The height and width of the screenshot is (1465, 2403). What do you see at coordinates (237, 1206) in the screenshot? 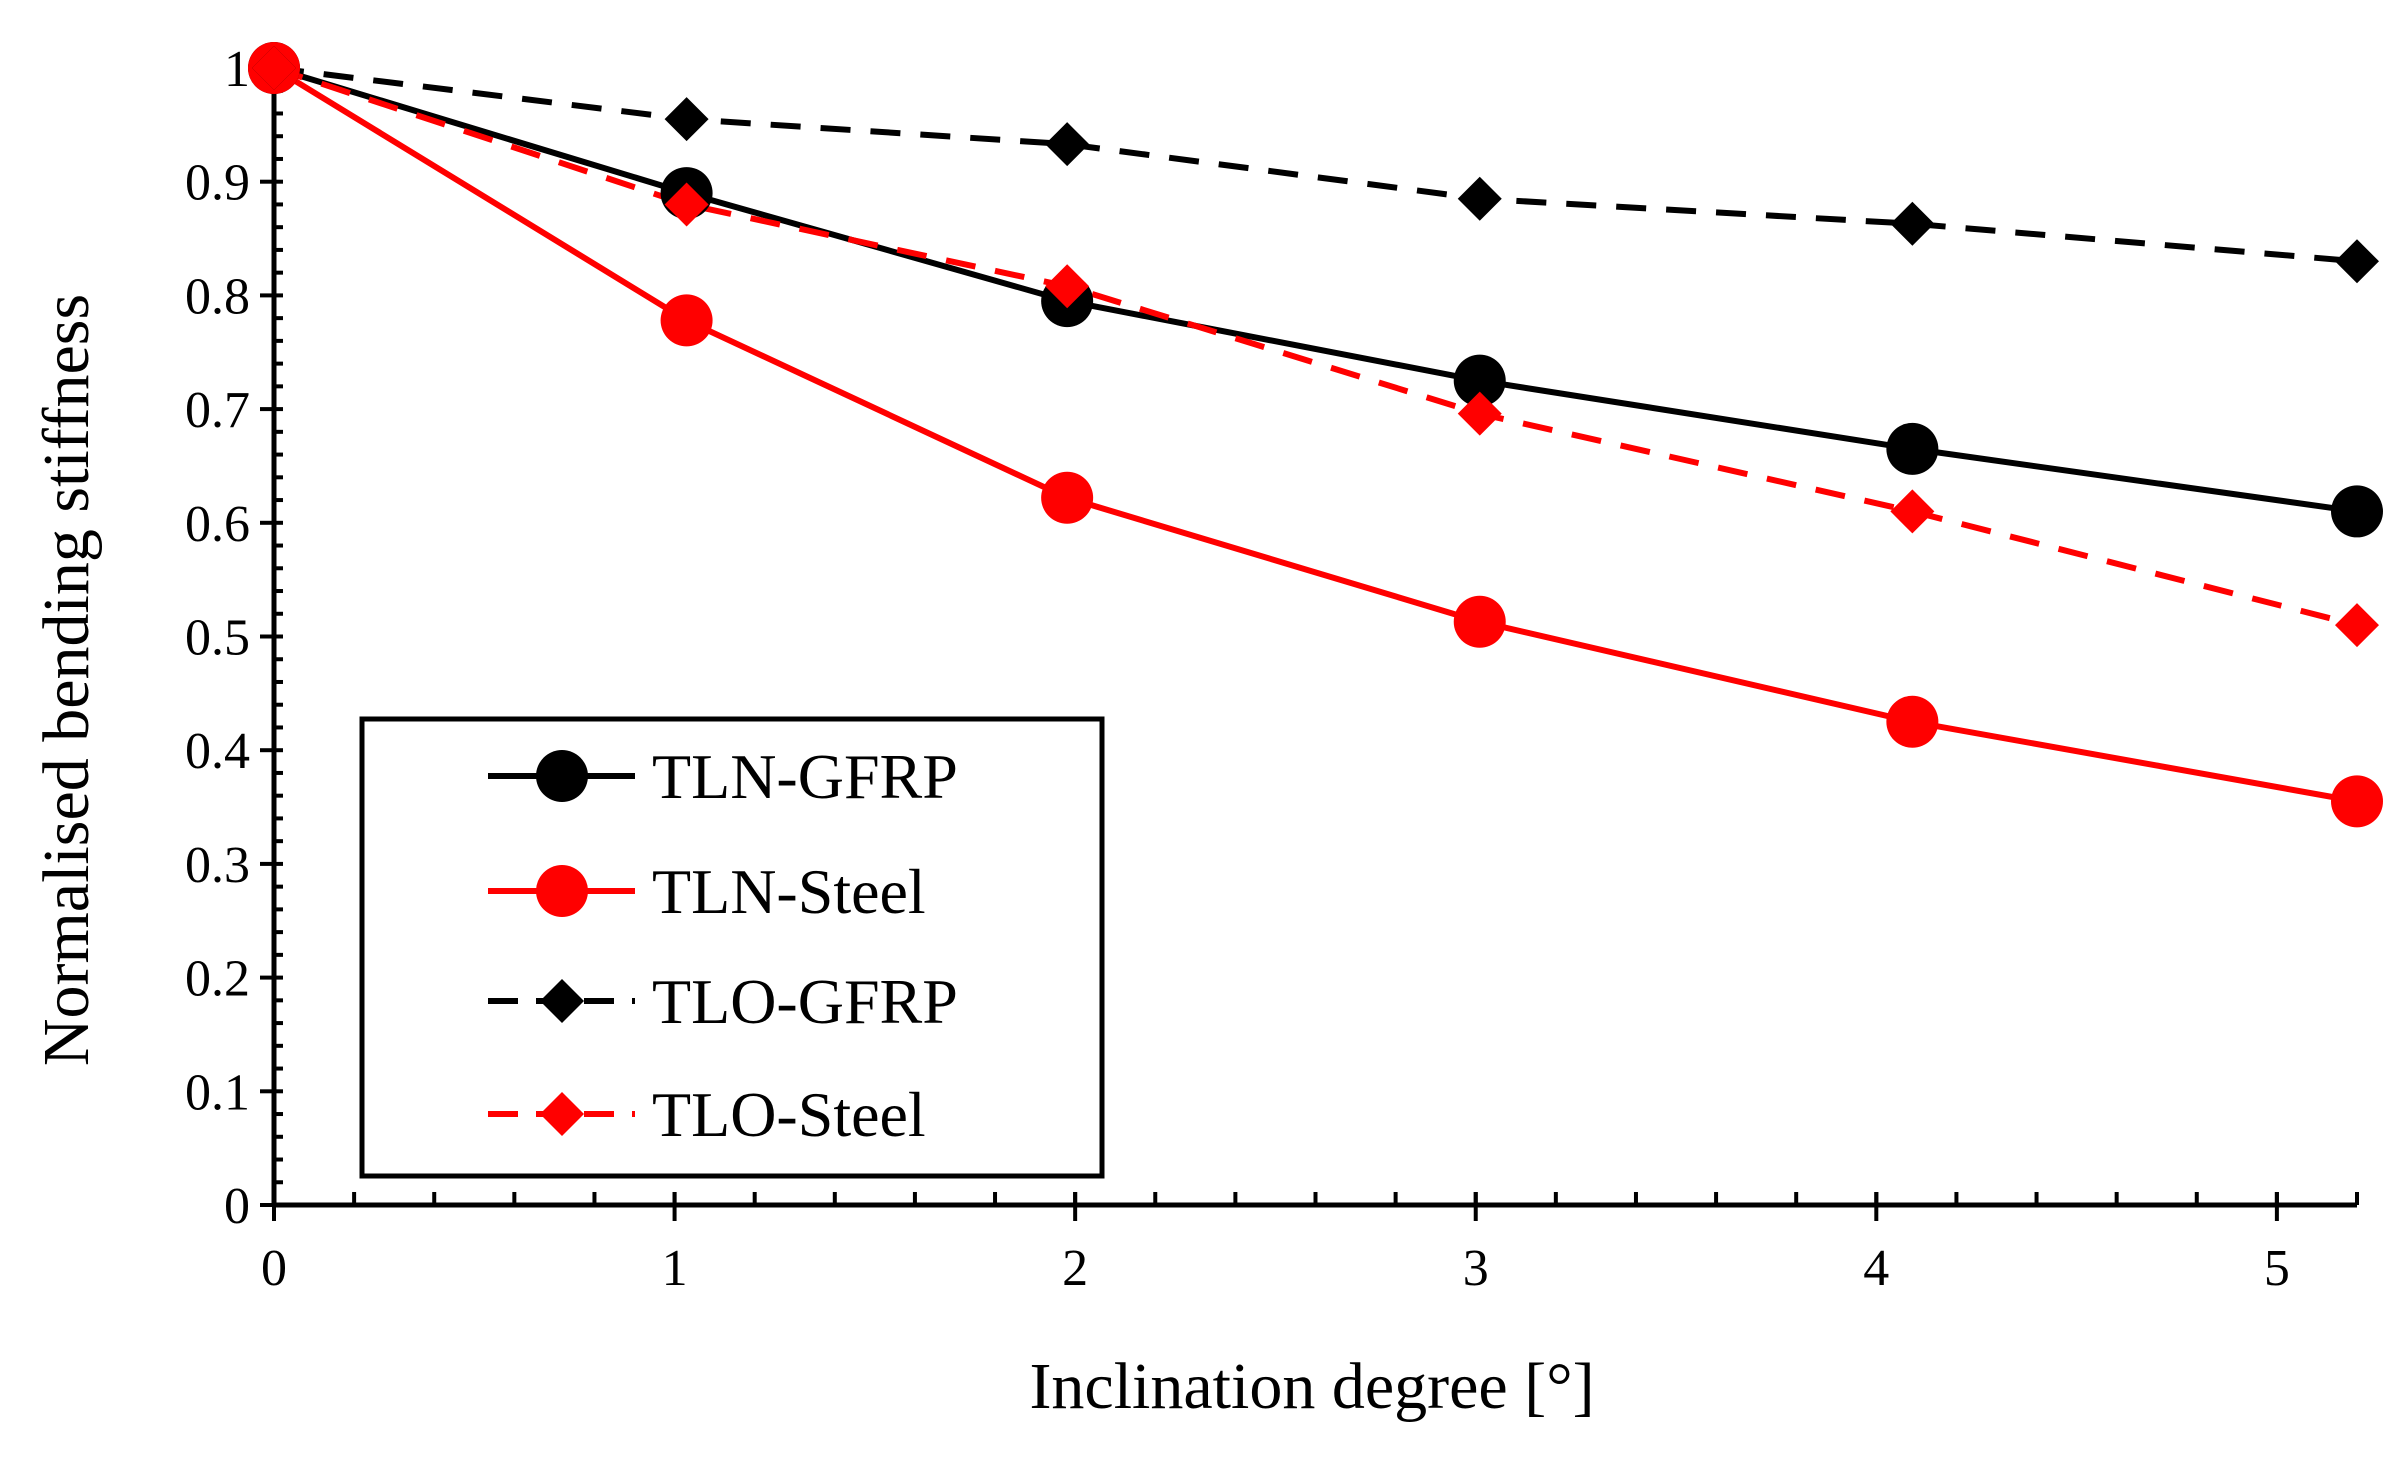
I see `y-tick-label: 0` at bounding box center [237, 1206].